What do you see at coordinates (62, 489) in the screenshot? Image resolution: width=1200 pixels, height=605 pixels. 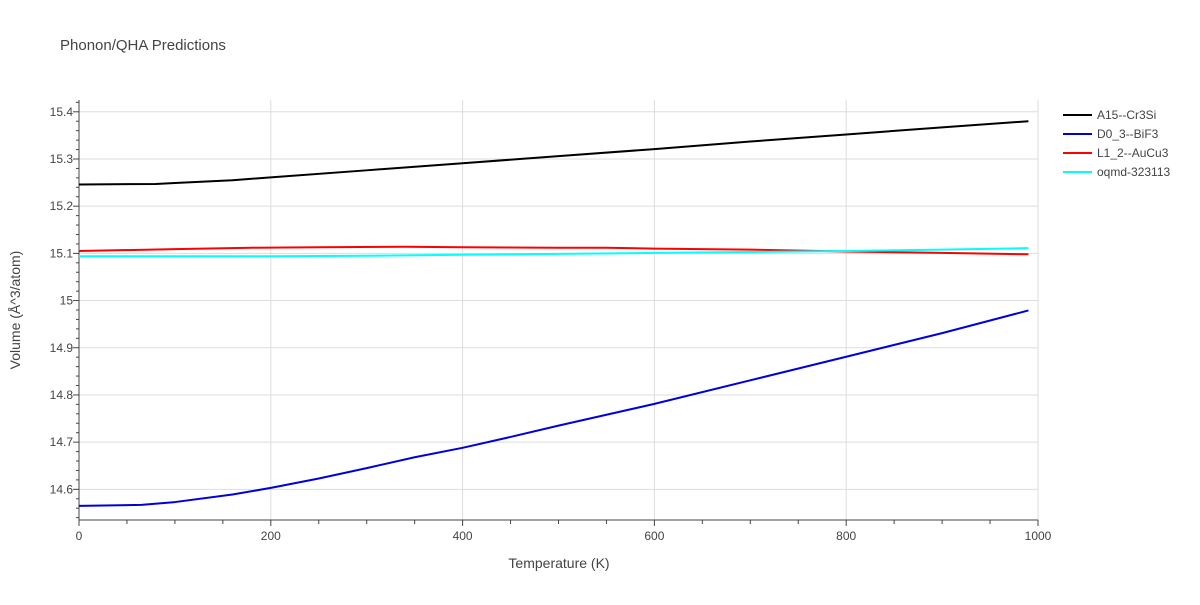 I see `y-tick-label: 14.6` at bounding box center [62, 489].